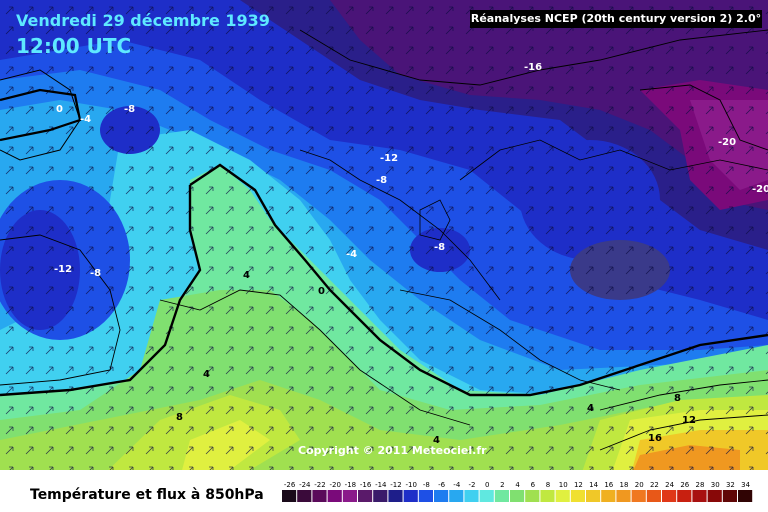 This screenshot has height=512, width=768. What do you see at coordinates (305, 485) in the screenshot?
I see `legend-tick-label: -24` at bounding box center [305, 485].